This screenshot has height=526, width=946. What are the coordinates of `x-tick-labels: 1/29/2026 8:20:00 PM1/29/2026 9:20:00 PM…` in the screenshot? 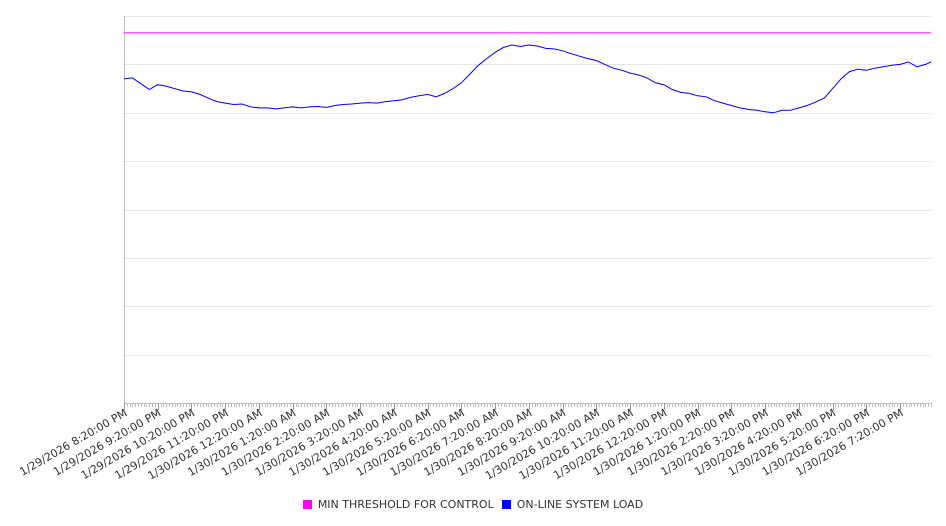 It's located at (461, 444).